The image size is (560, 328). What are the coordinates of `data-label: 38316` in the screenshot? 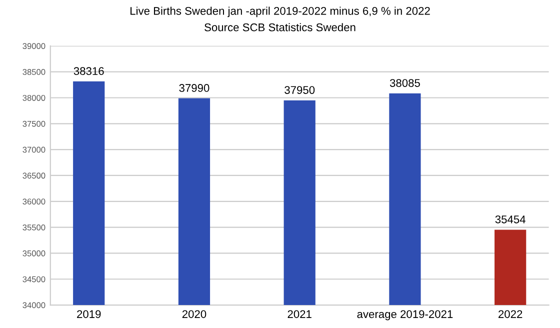 It's located at (89, 71).